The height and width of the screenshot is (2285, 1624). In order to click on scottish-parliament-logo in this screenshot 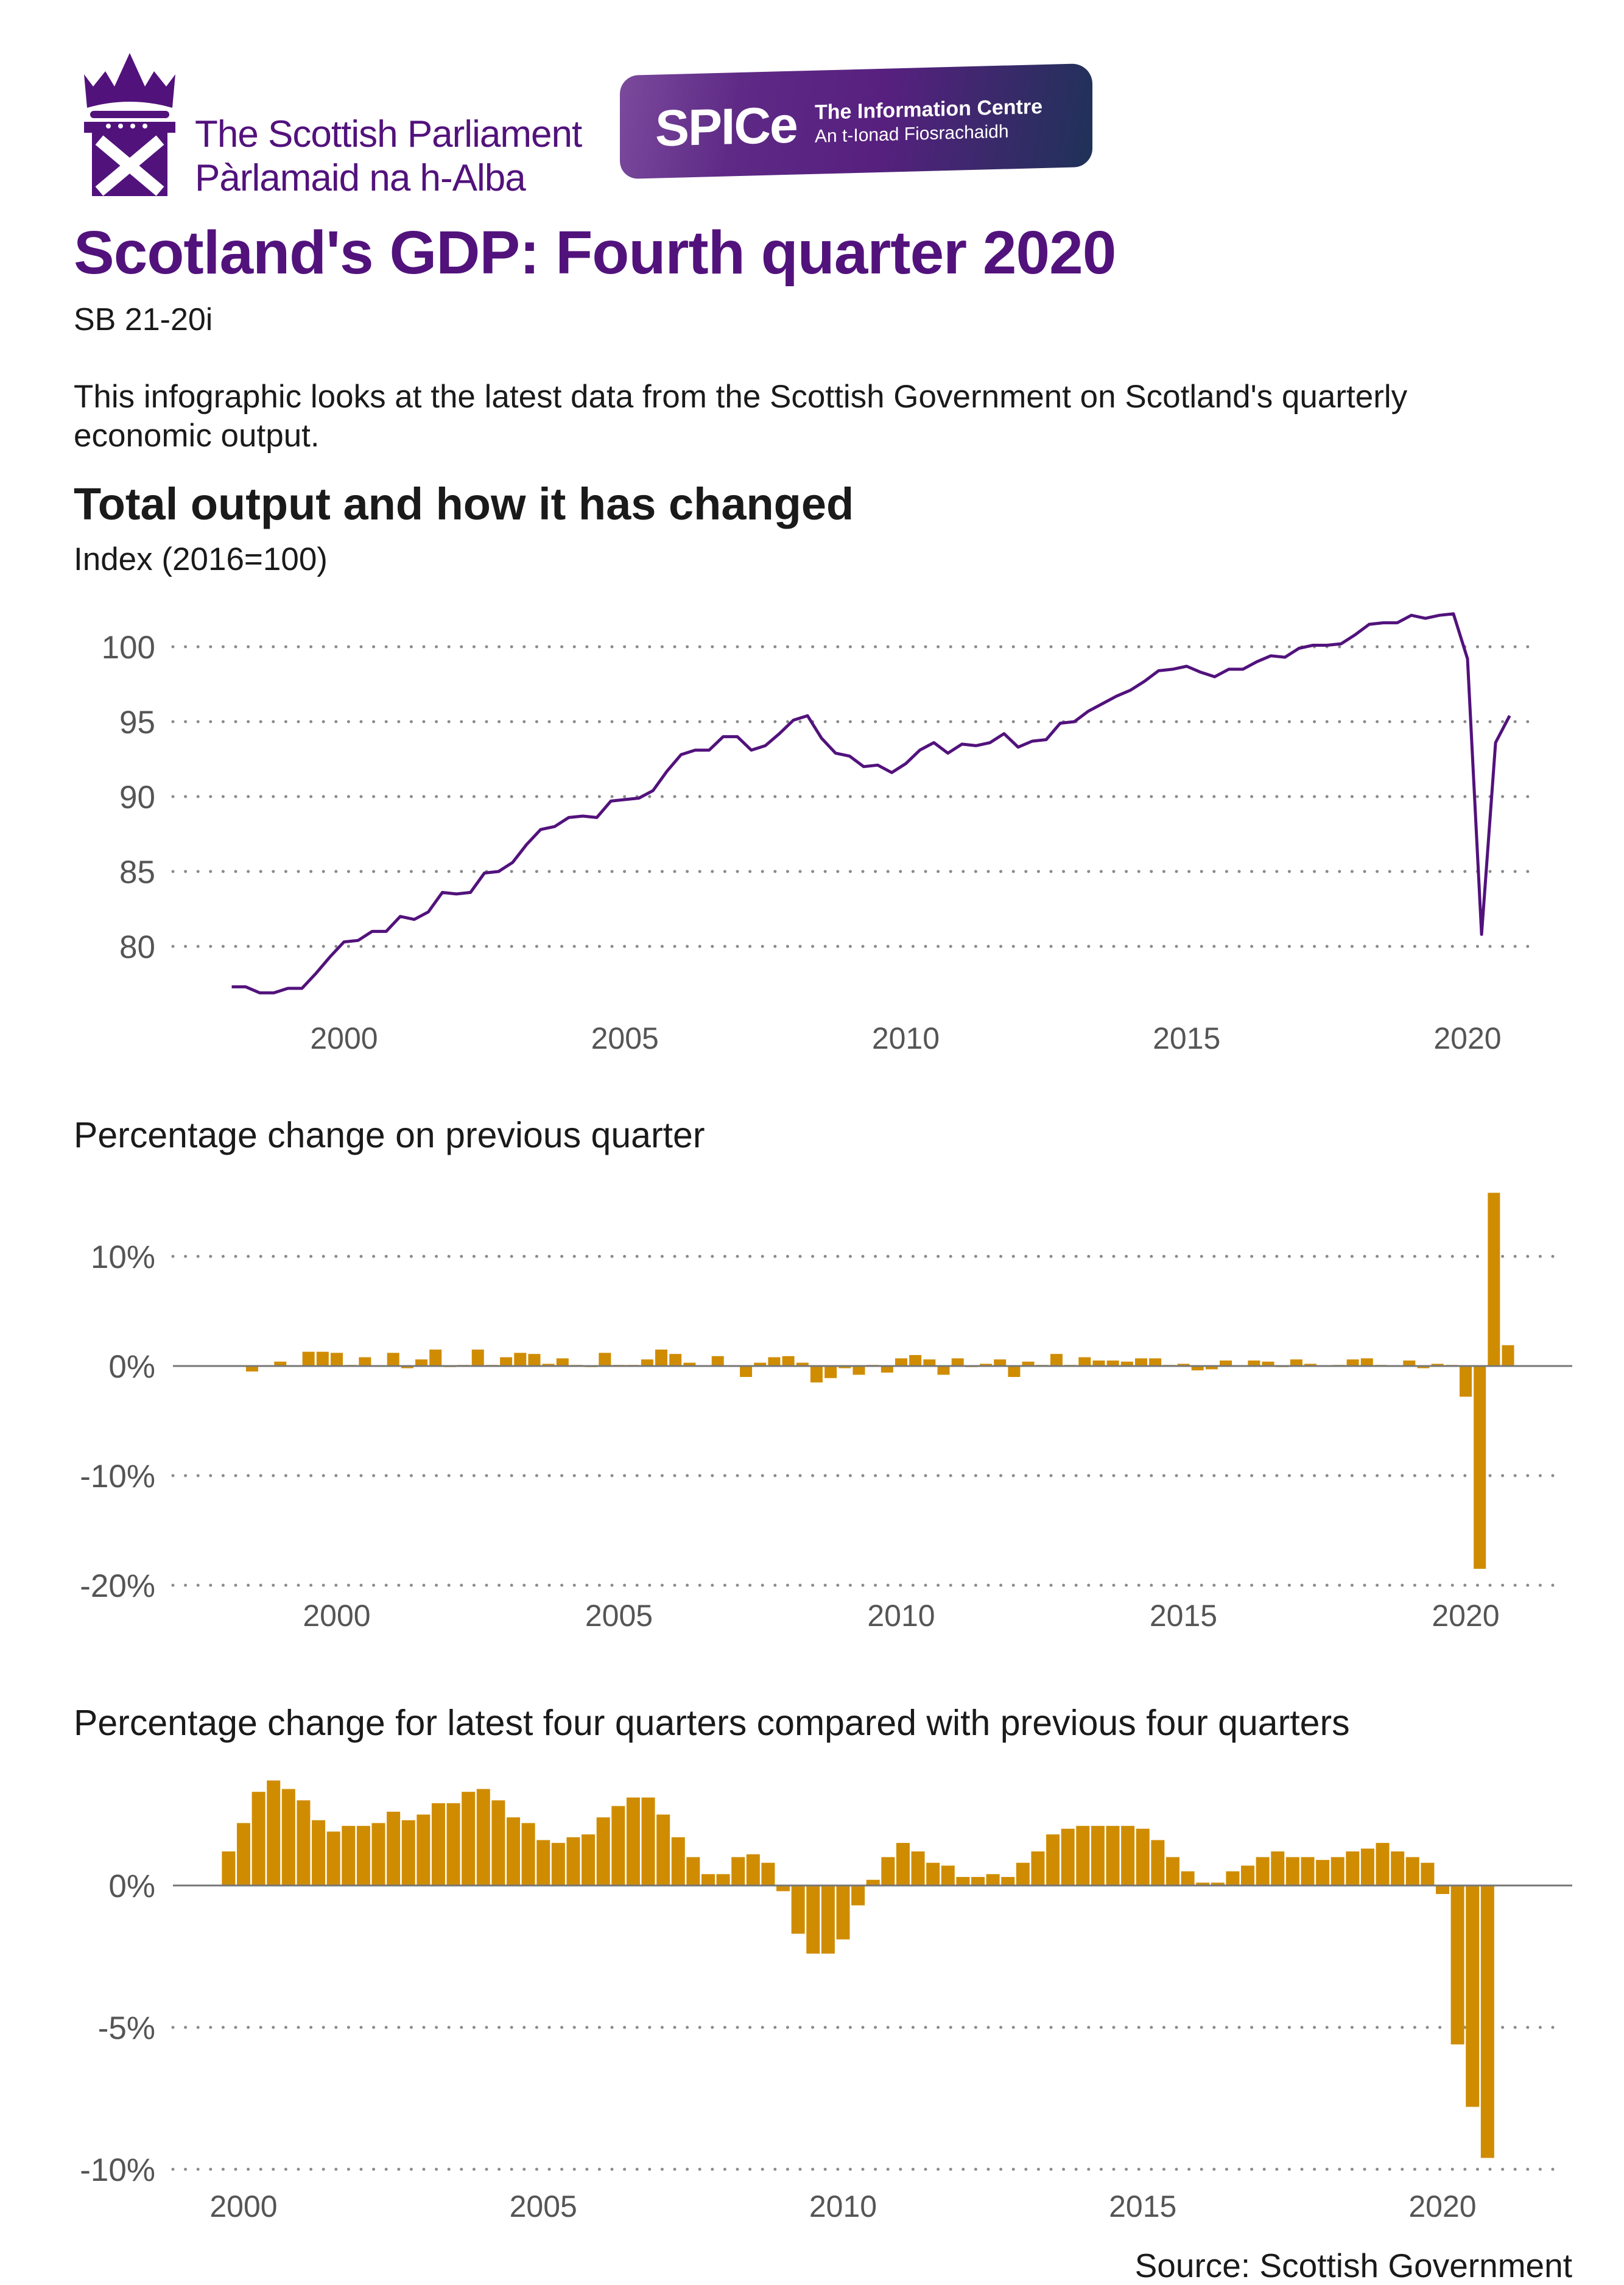, I will do `click(129, 124)`.